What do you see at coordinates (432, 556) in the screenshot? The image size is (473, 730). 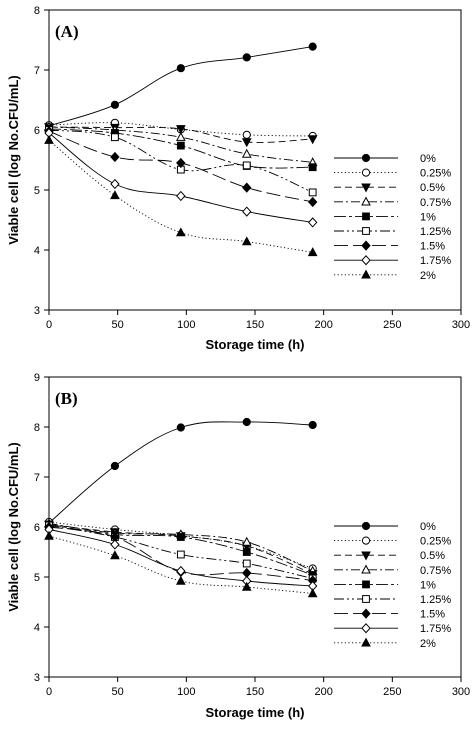 I see `legend-label: 0.5%` at bounding box center [432, 556].